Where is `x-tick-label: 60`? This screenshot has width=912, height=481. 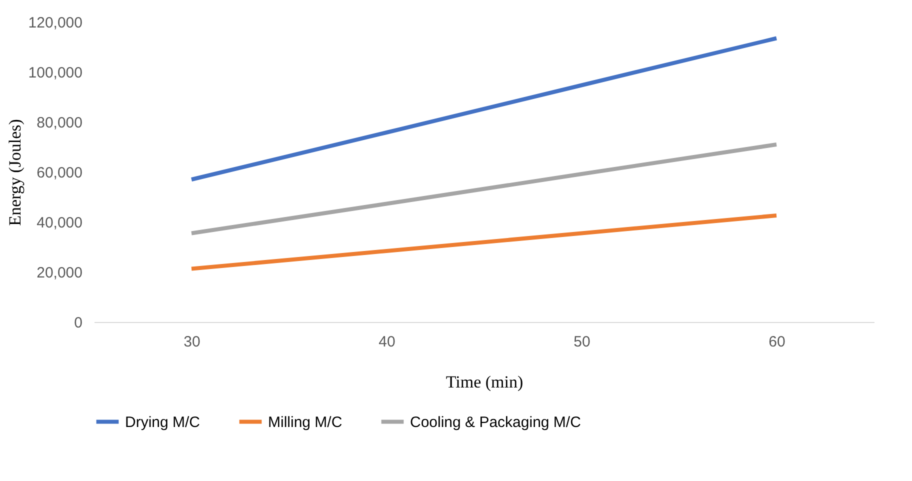
x-tick-label: 60 is located at coordinates (777, 342).